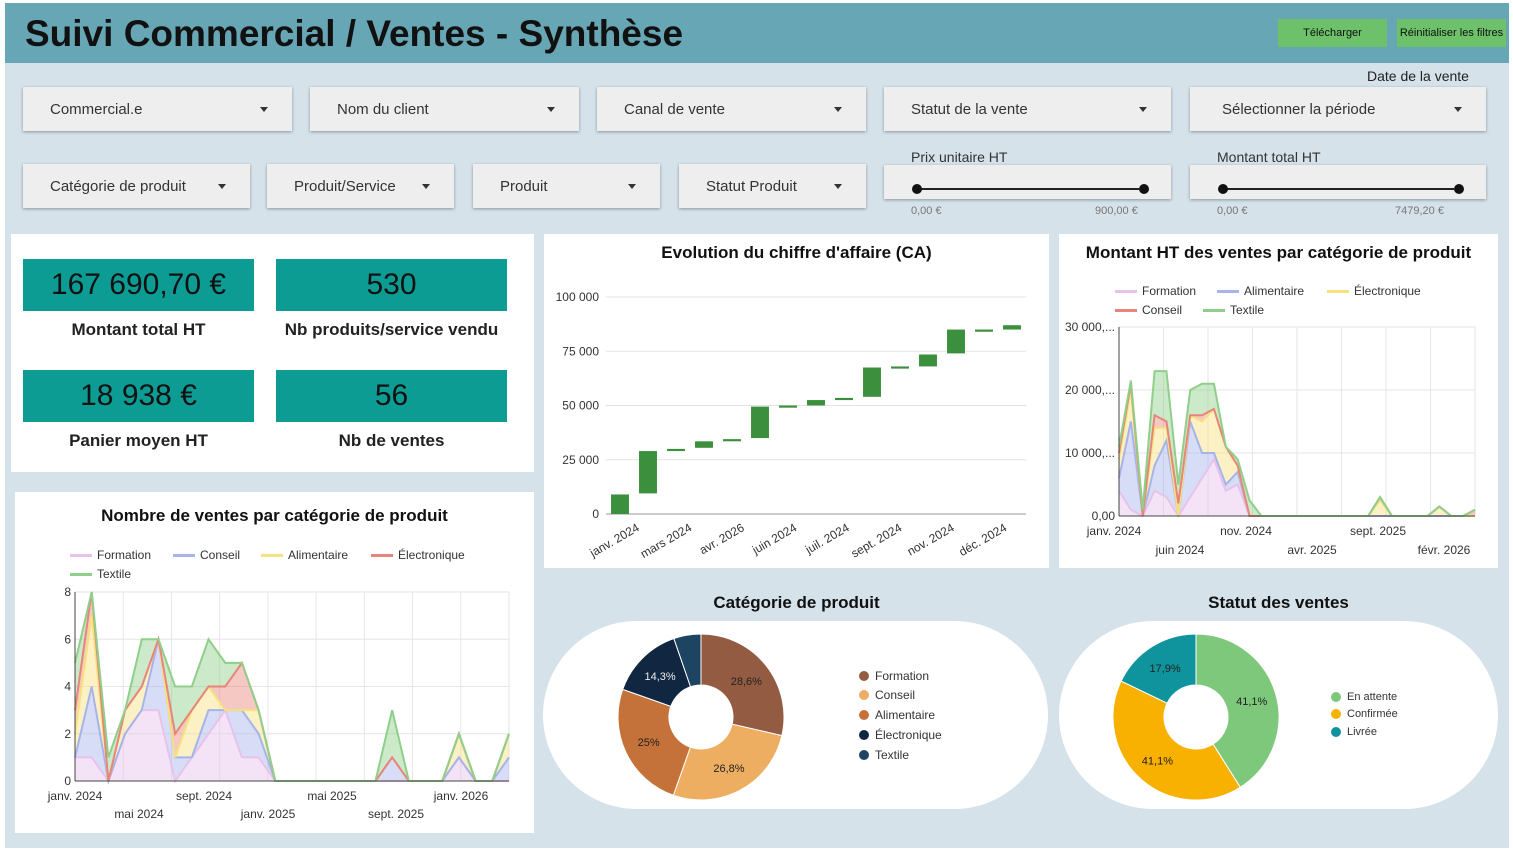 The width and height of the screenshot is (1513, 850). What do you see at coordinates (877, 540) in the screenshot?
I see `x-tick-label: sept. 2024` at bounding box center [877, 540].